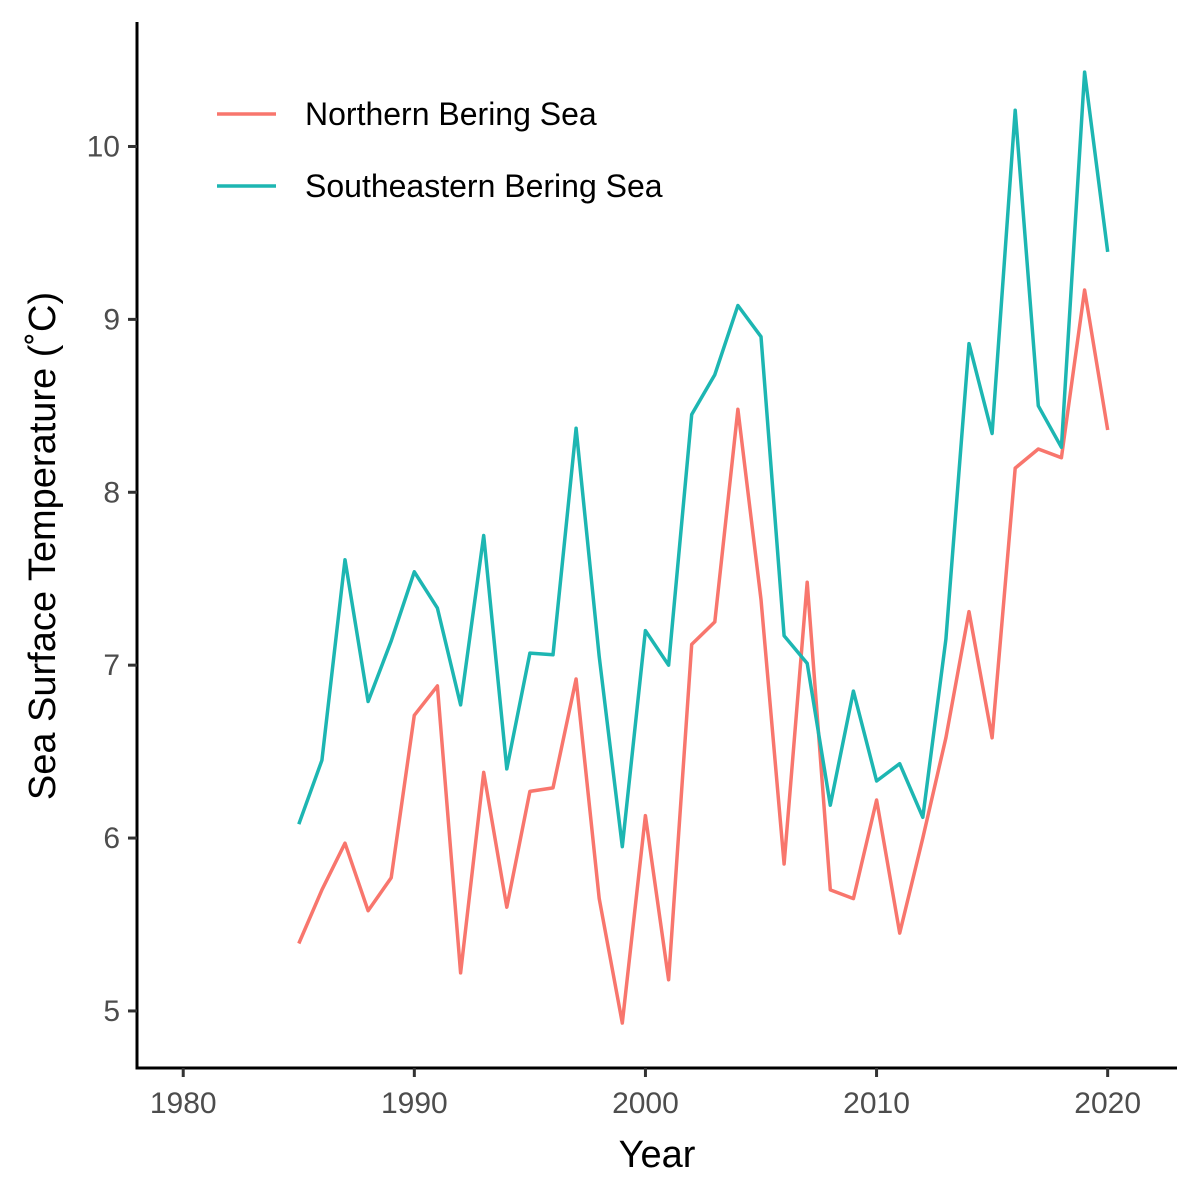 The width and height of the screenshot is (1200, 1200). Describe the element at coordinates (484, 186) in the screenshot. I see `legend-label-2: Southeastern Bering Sea` at that location.